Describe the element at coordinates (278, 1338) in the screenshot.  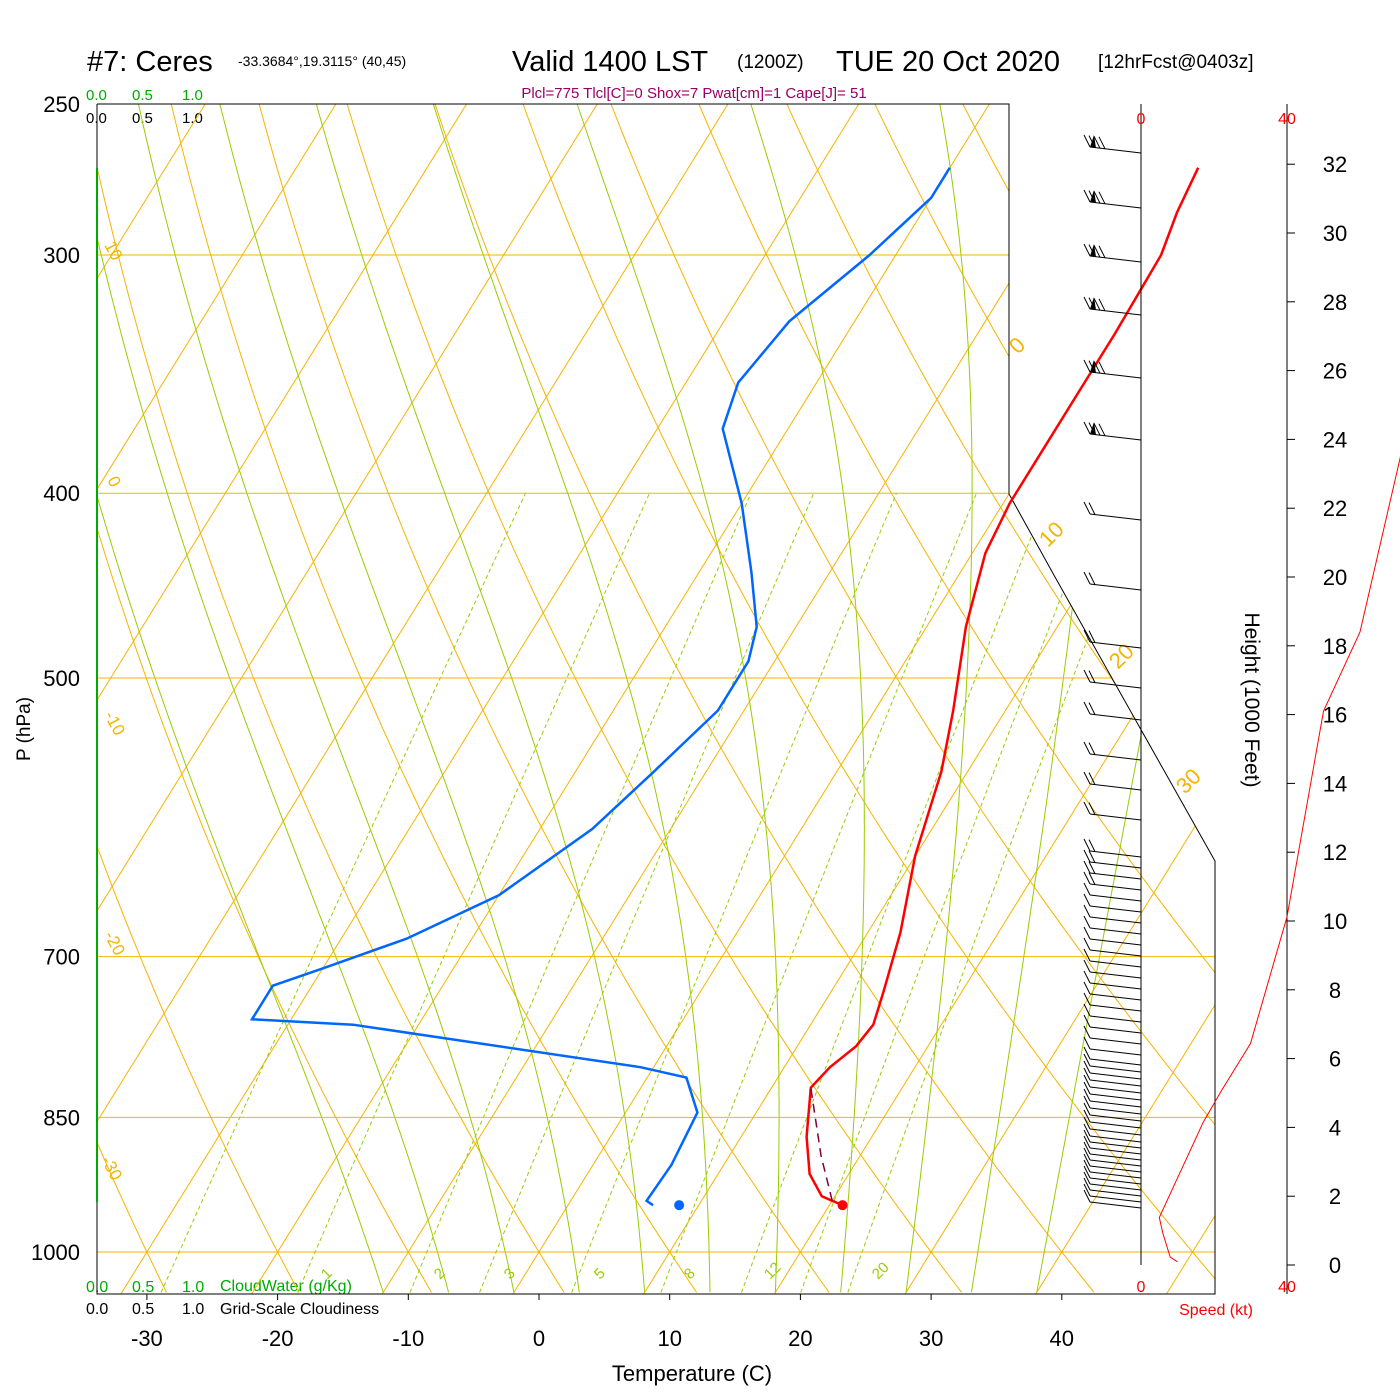
I see `temperature-tick-label: -20` at that location.